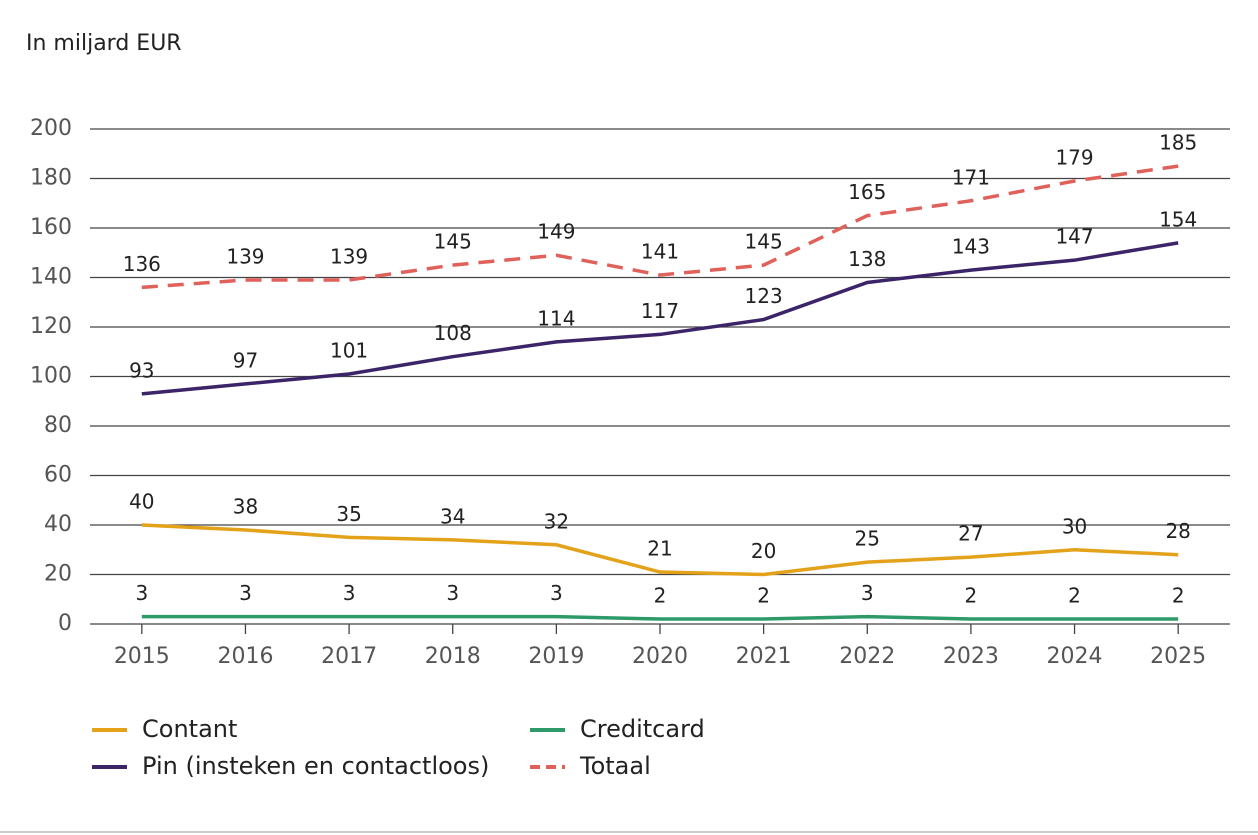  I want to click on data-label: 143, so click(971, 247).